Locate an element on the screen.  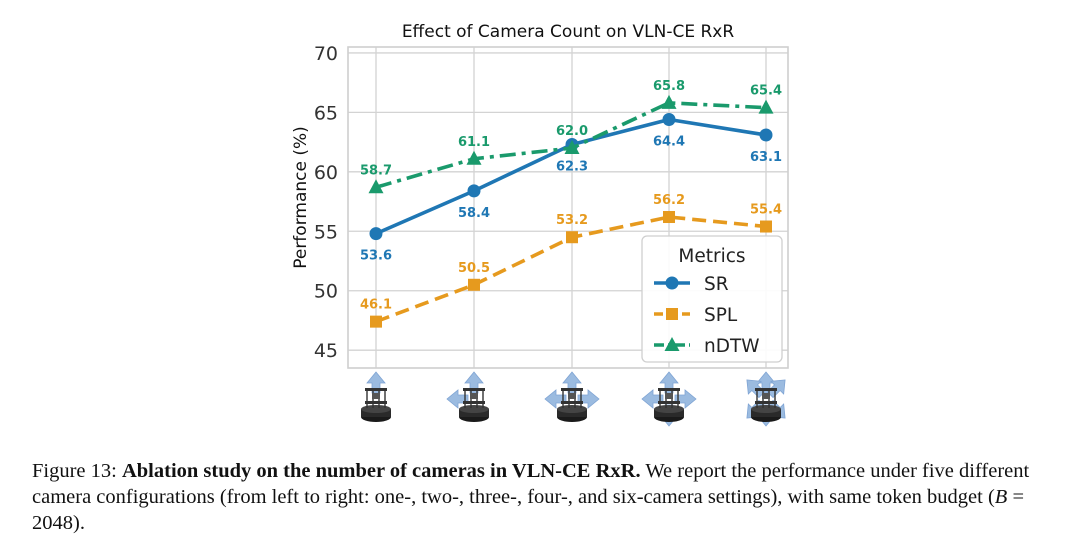
y-tick-label: 50 is located at coordinates (326, 292).